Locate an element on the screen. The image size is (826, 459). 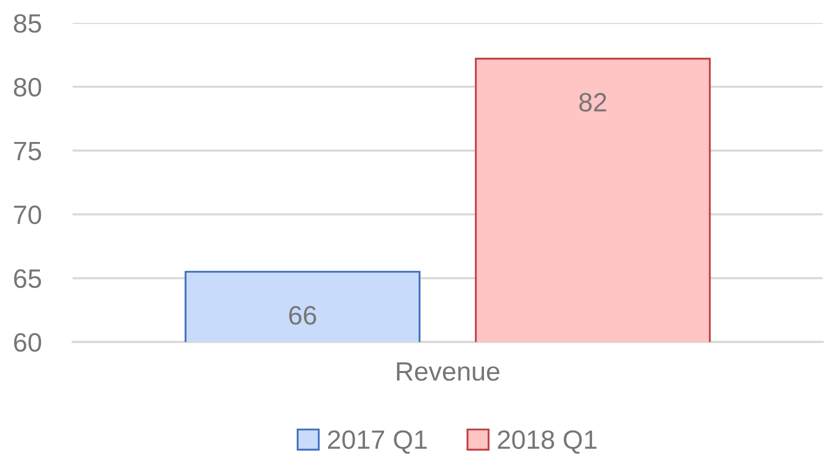
y-tick-label: 60 is located at coordinates (28, 342).